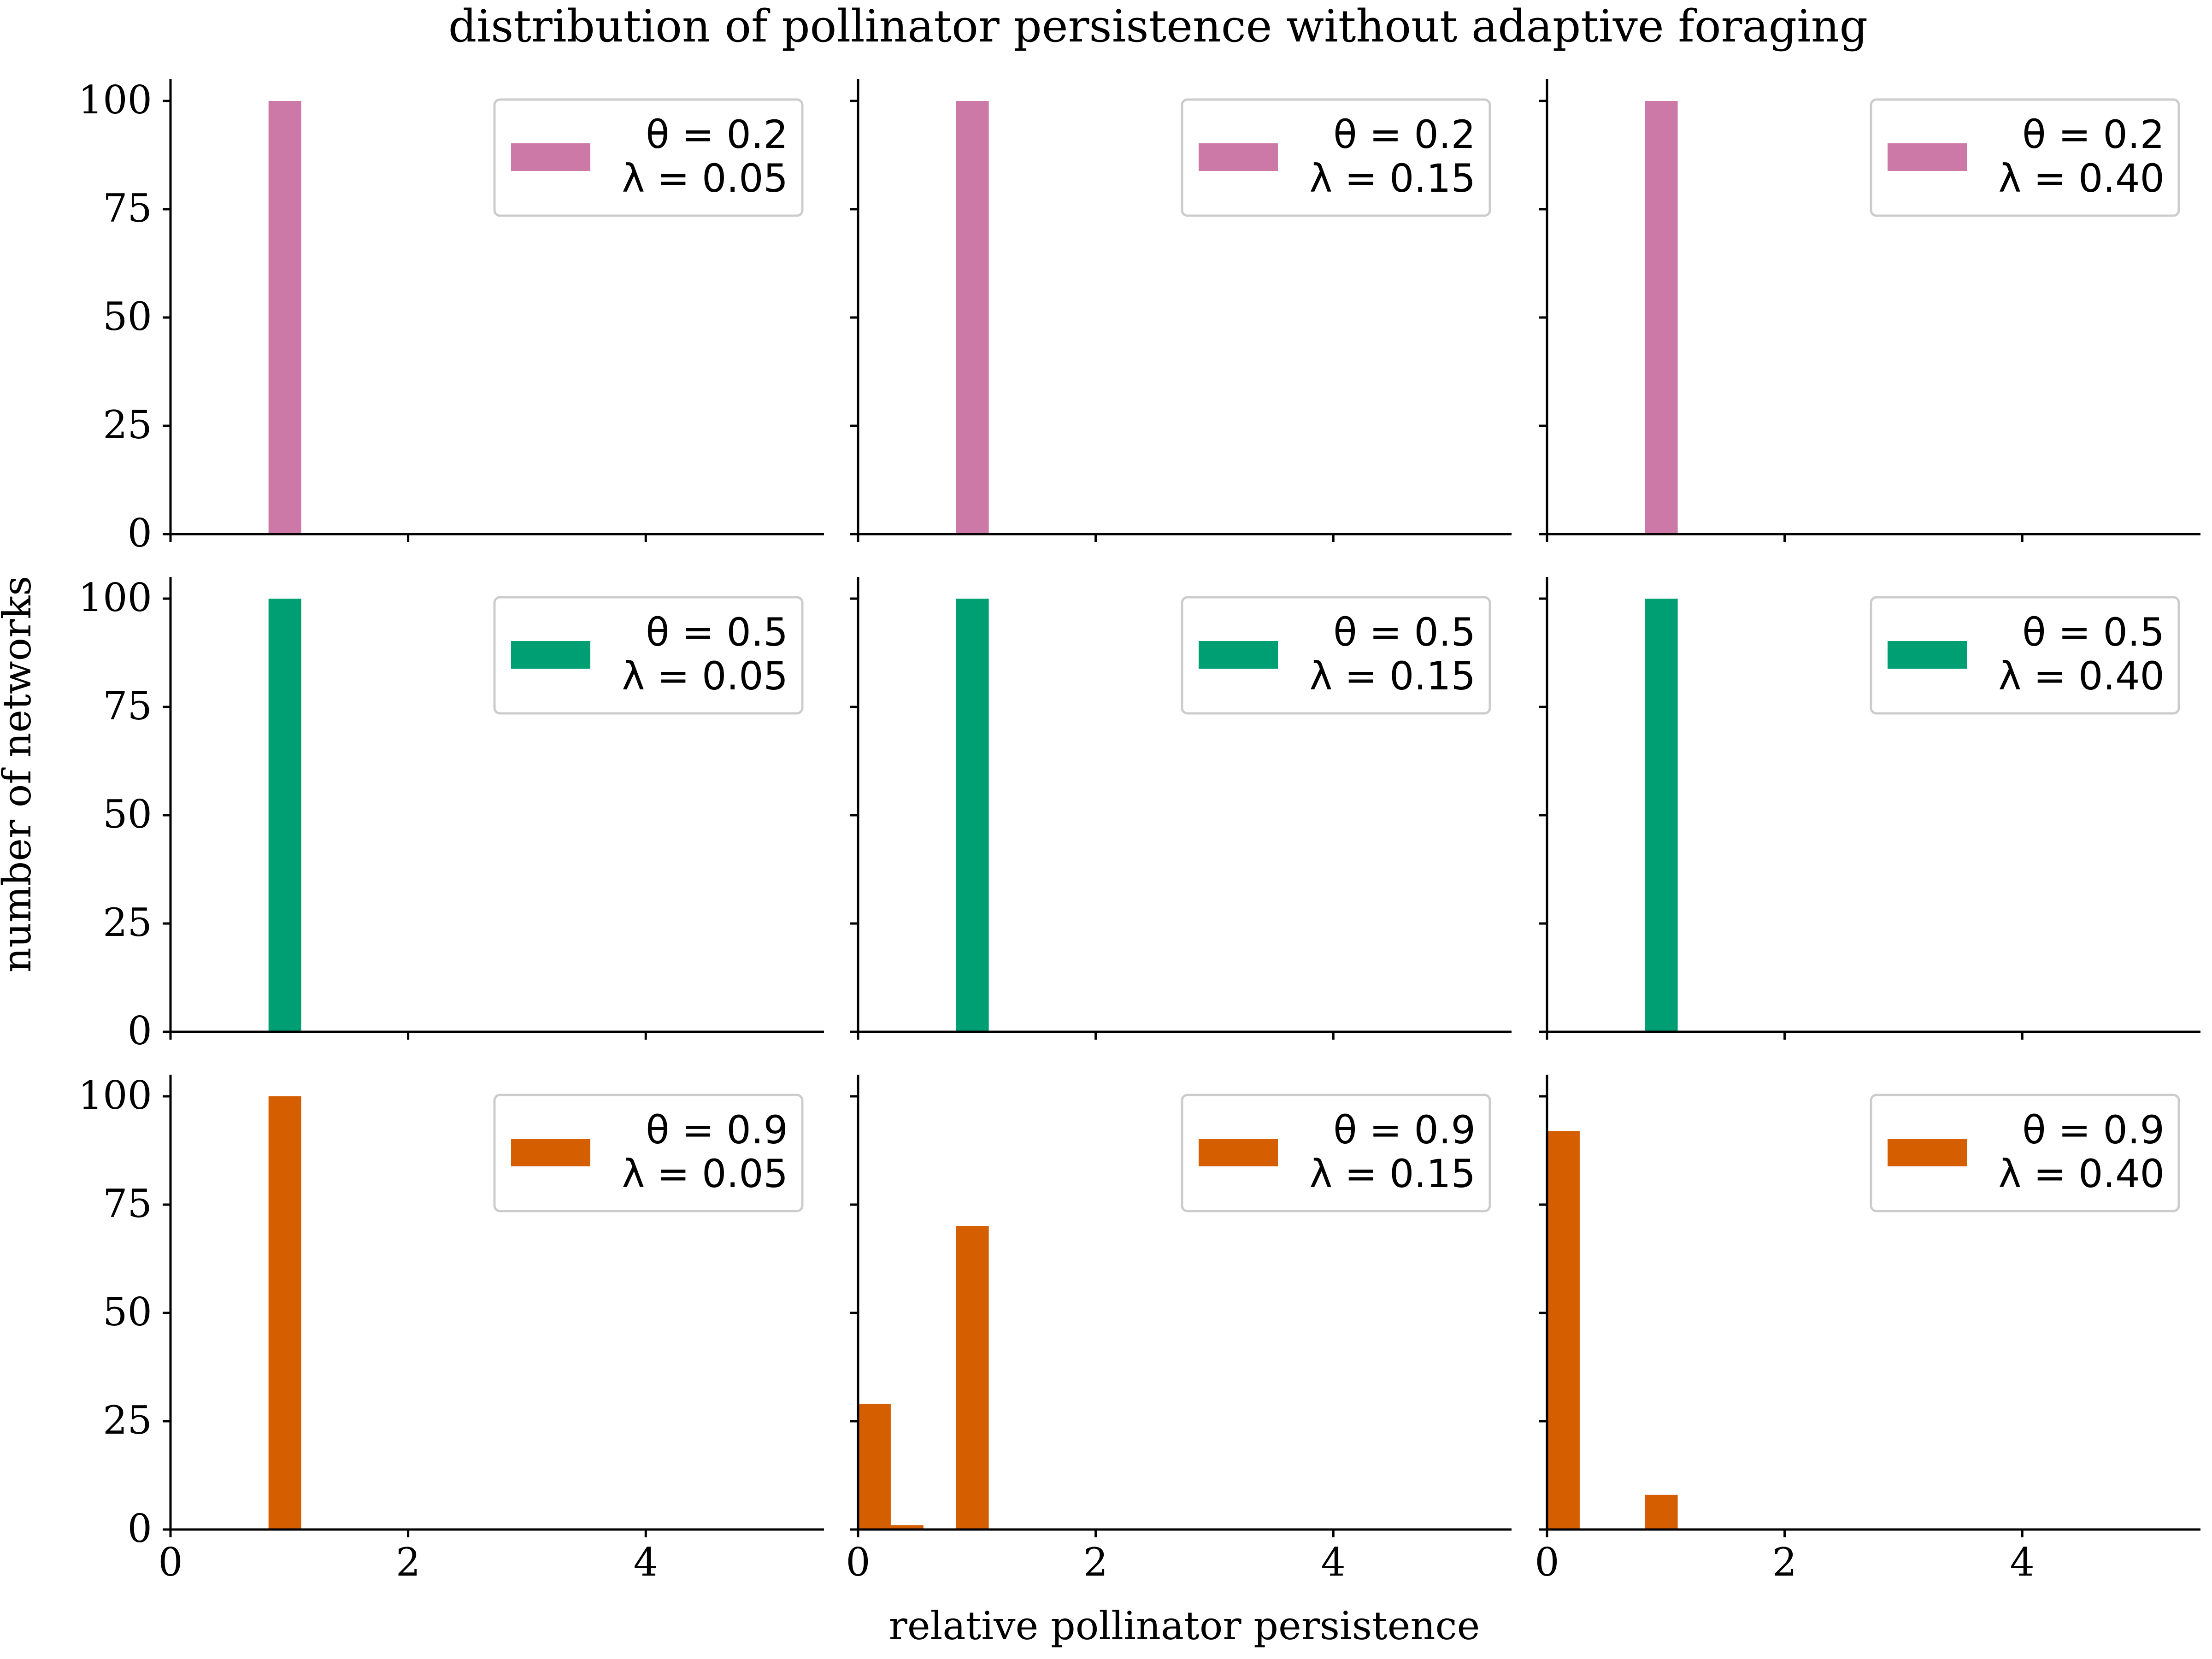  What do you see at coordinates (1181, 310) in the screenshot?
I see `panel-1-2: θ = 0.2λ = 0.15` at bounding box center [1181, 310].